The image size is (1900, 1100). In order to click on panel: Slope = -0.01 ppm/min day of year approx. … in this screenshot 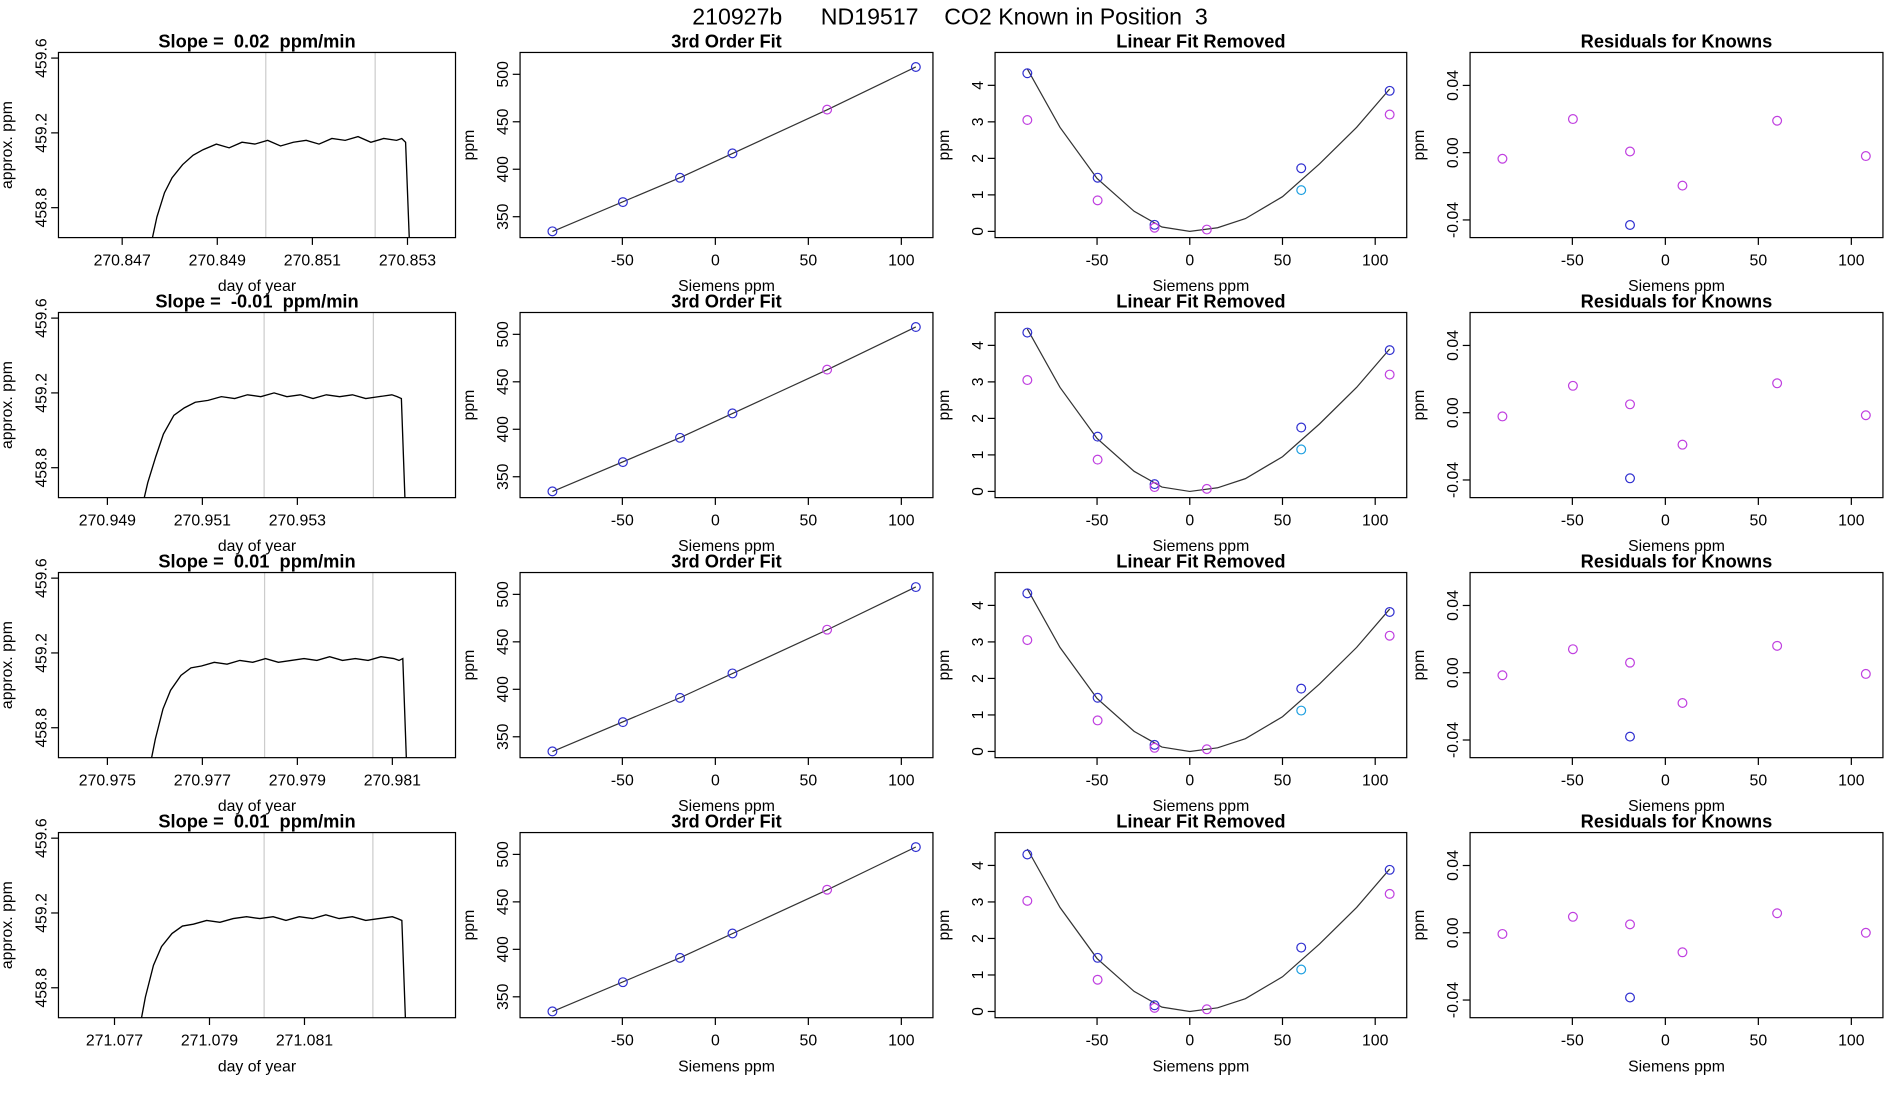, I will do `click(228, 423)`.